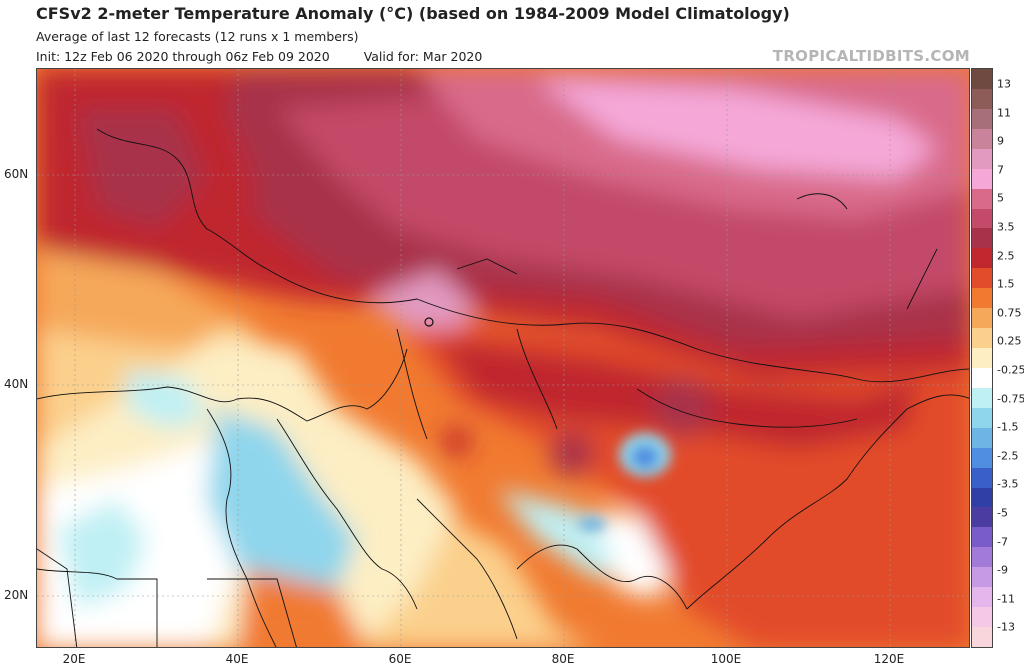 The image size is (1024, 668). What do you see at coordinates (1004, 113) in the screenshot?
I see `colorbar-label: 11` at bounding box center [1004, 113].